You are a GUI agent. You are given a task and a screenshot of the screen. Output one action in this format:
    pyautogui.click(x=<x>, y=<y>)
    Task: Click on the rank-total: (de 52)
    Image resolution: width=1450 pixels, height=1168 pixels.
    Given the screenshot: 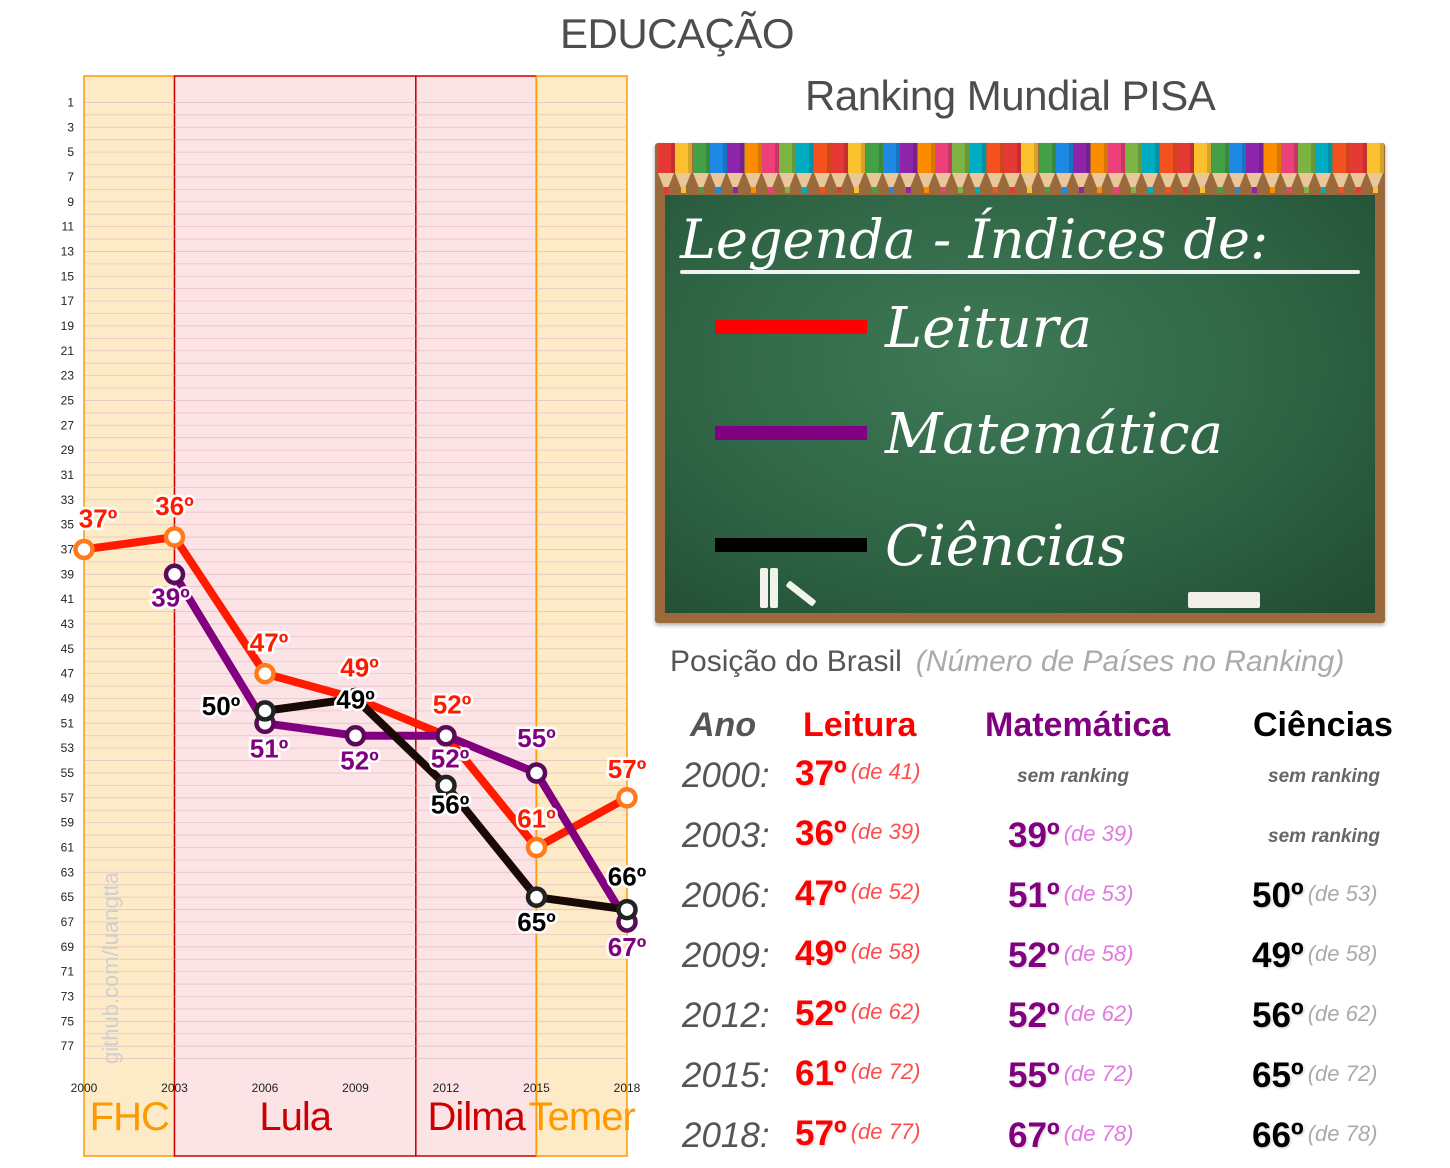 What is the action you would take?
    pyautogui.click(x=885, y=891)
    